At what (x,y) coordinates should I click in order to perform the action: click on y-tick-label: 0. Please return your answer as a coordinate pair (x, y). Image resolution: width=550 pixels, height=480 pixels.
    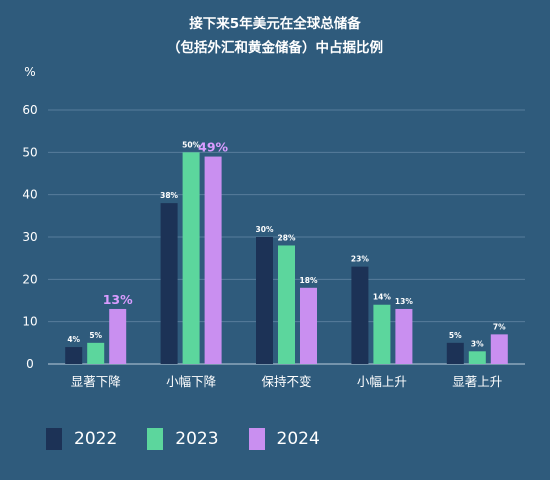
    Looking at the image, I should click on (30, 364).